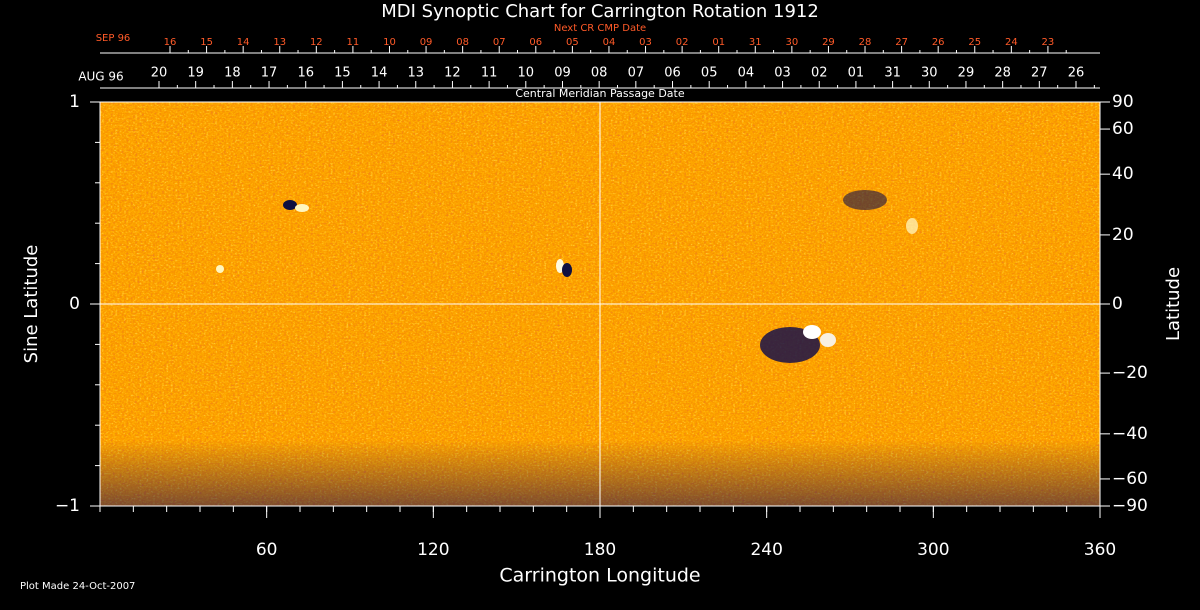 This screenshot has width=1200, height=610. I want to click on y2-tick-label: −20, so click(1130, 373).